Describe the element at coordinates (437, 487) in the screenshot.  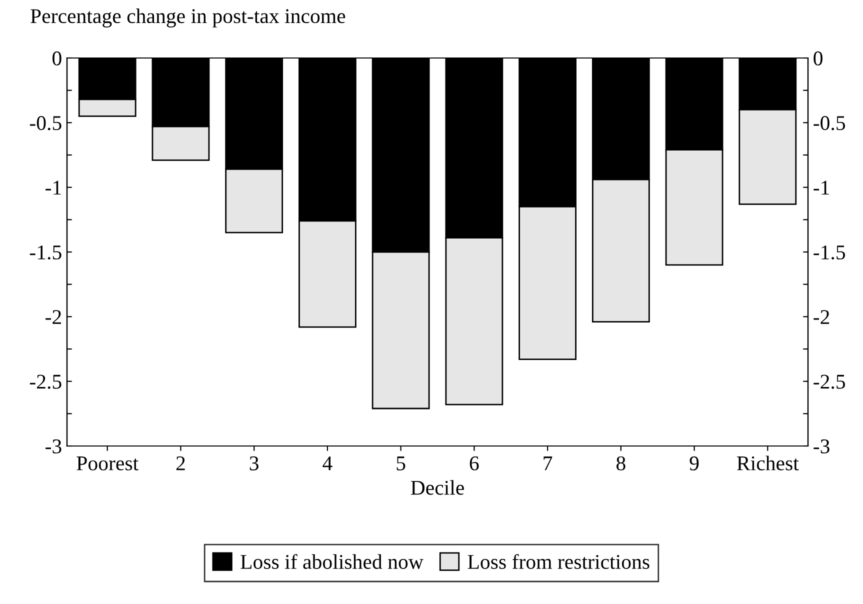
I see `x-axis-title: Decile` at that location.